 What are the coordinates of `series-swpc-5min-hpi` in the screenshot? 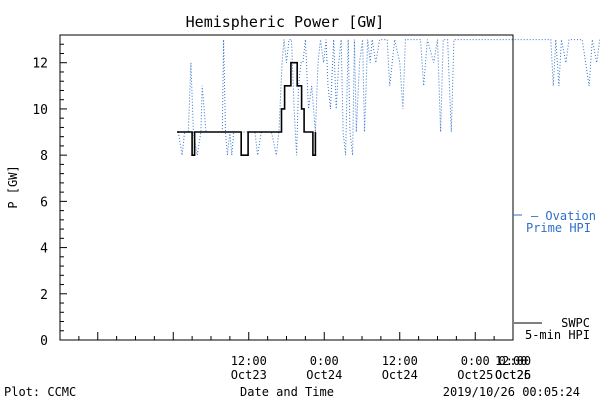 It's located at (247, 108).